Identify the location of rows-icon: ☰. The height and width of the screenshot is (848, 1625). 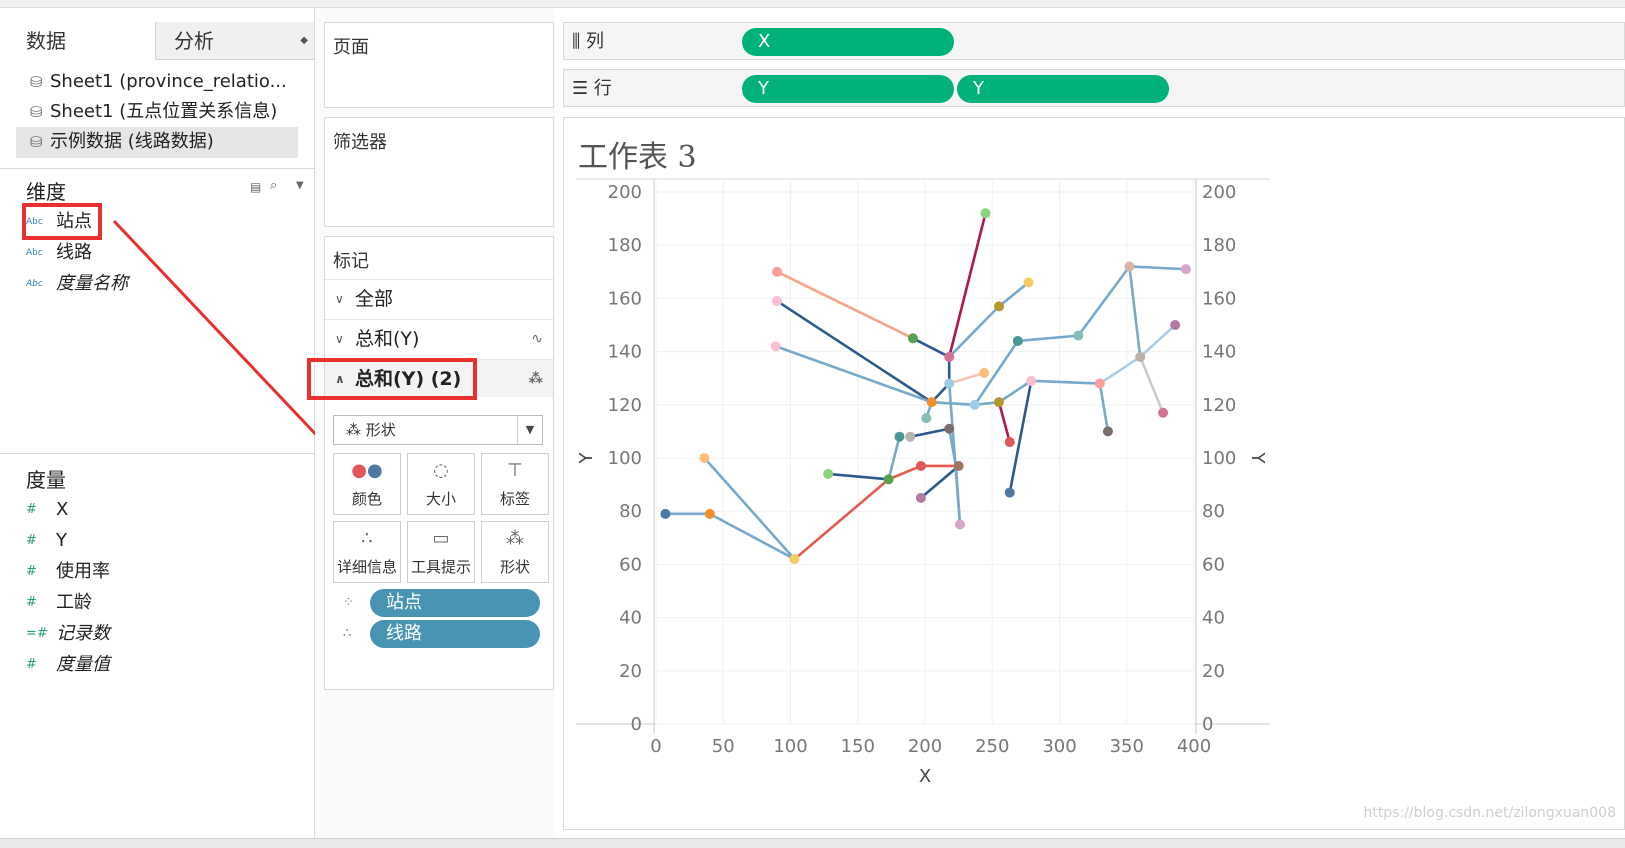
(583, 88).